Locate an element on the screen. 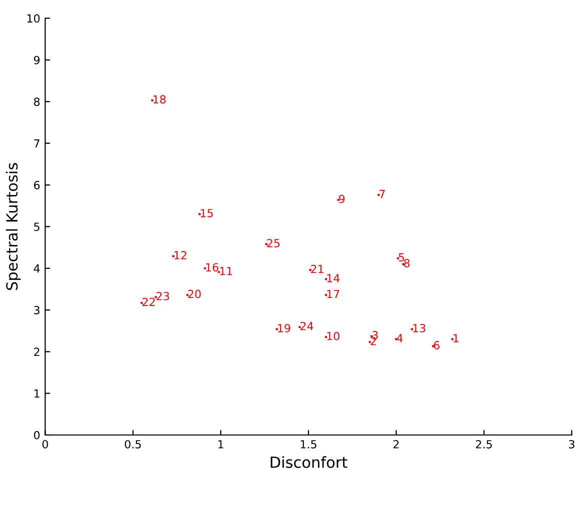  annotation: 14 is located at coordinates (333, 278).